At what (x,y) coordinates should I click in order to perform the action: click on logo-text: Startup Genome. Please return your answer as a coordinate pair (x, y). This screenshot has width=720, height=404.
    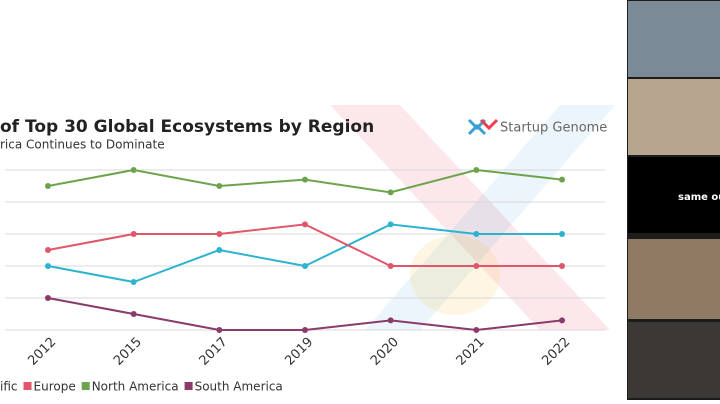
    Looking at the image, I should click on (553, 128).